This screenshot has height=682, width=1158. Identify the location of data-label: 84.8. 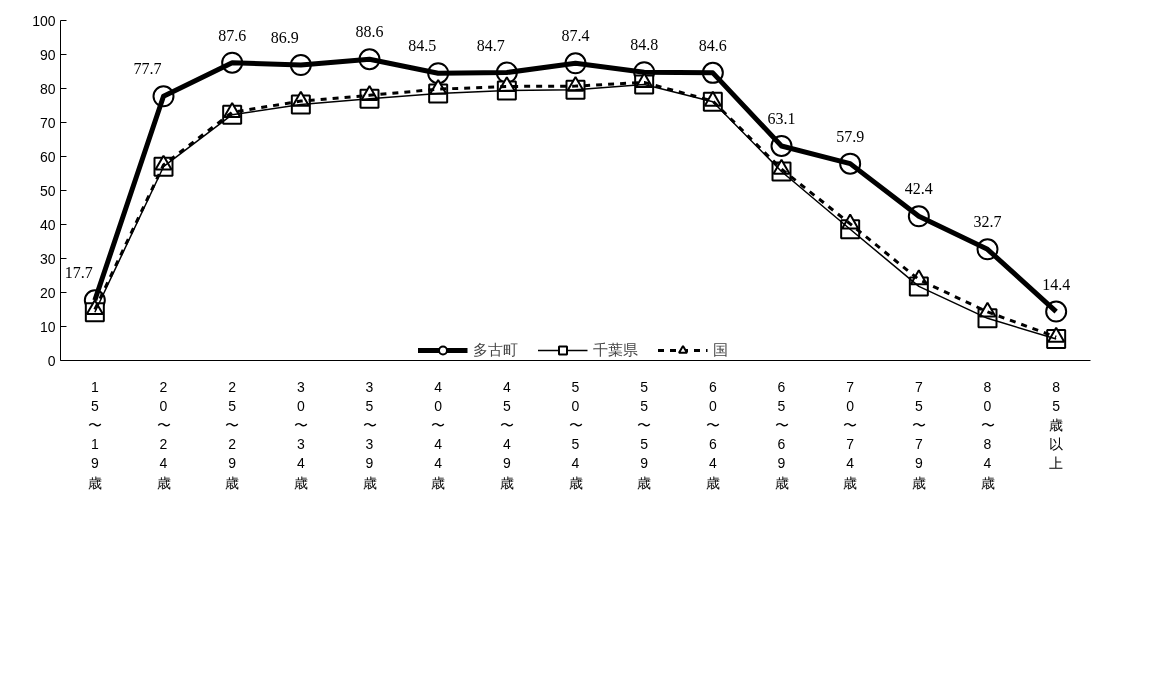
(644, 45).